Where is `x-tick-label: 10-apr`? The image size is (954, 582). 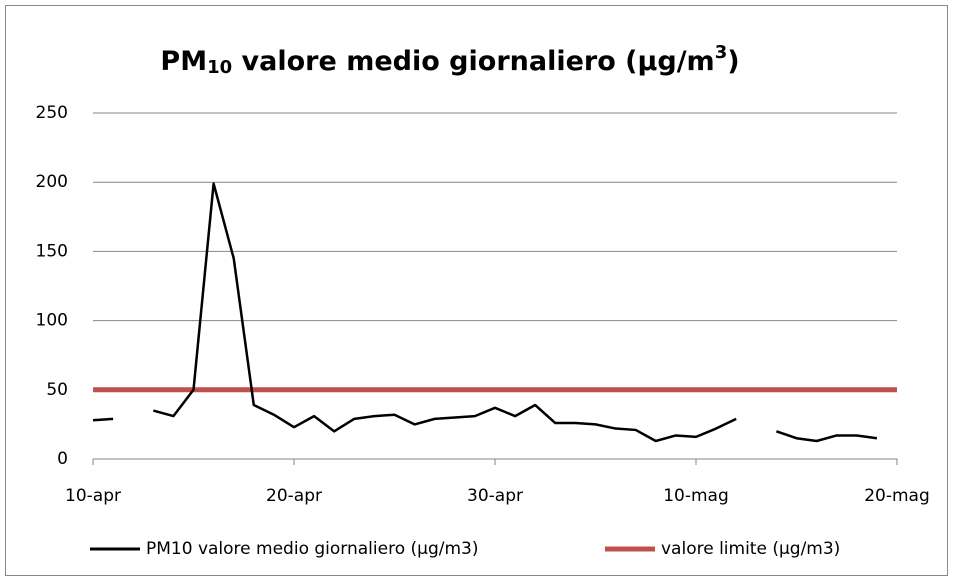 x-tick-label: 10-apr is located at coordinates (93, 496).